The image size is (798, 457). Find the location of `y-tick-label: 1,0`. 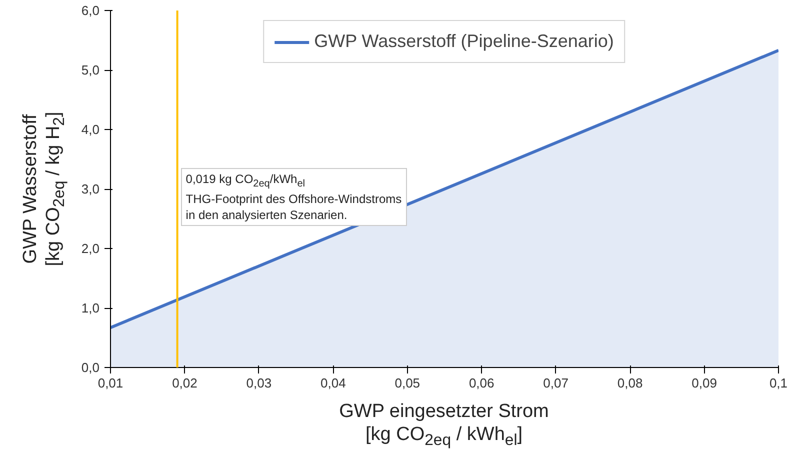

y-tick-label: 1,0 is located at coordinates (90, 308).